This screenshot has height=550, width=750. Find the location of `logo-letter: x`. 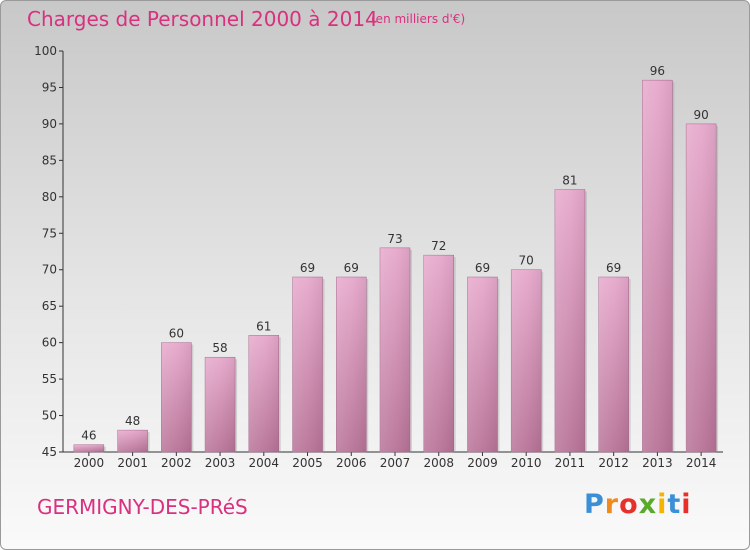

logo-letter: x is located at coordinates (648, 504).